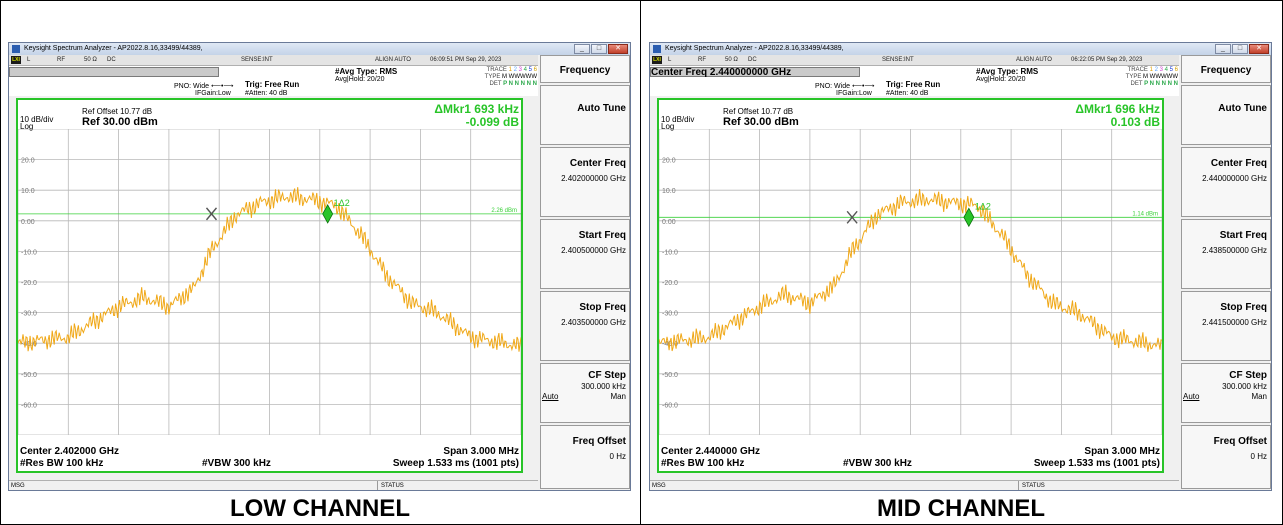 The width and height of the screenshot is (1283, 525). I want to click on center-freq-entry-bar: Center Freq 2.440000000 GHz, so click(755, 72).